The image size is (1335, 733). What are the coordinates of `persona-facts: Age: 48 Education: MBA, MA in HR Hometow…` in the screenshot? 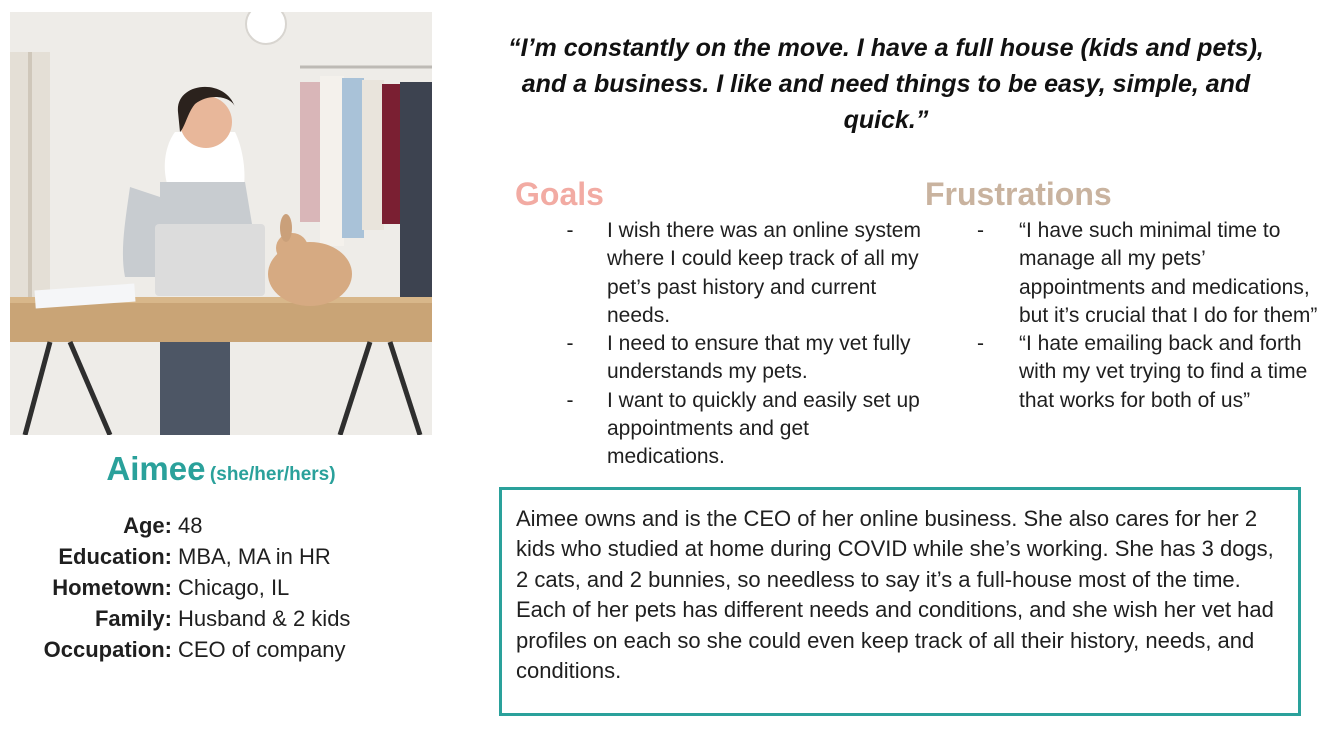 It's located at (180, 587).